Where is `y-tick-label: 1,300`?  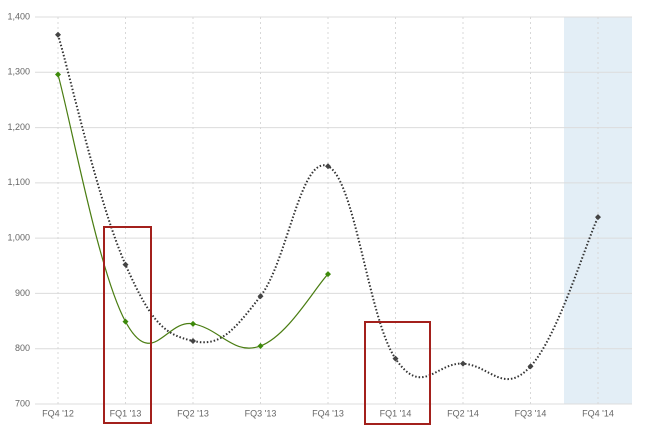
y-tick-label: 1,300 is located at coordinates (18, 72).